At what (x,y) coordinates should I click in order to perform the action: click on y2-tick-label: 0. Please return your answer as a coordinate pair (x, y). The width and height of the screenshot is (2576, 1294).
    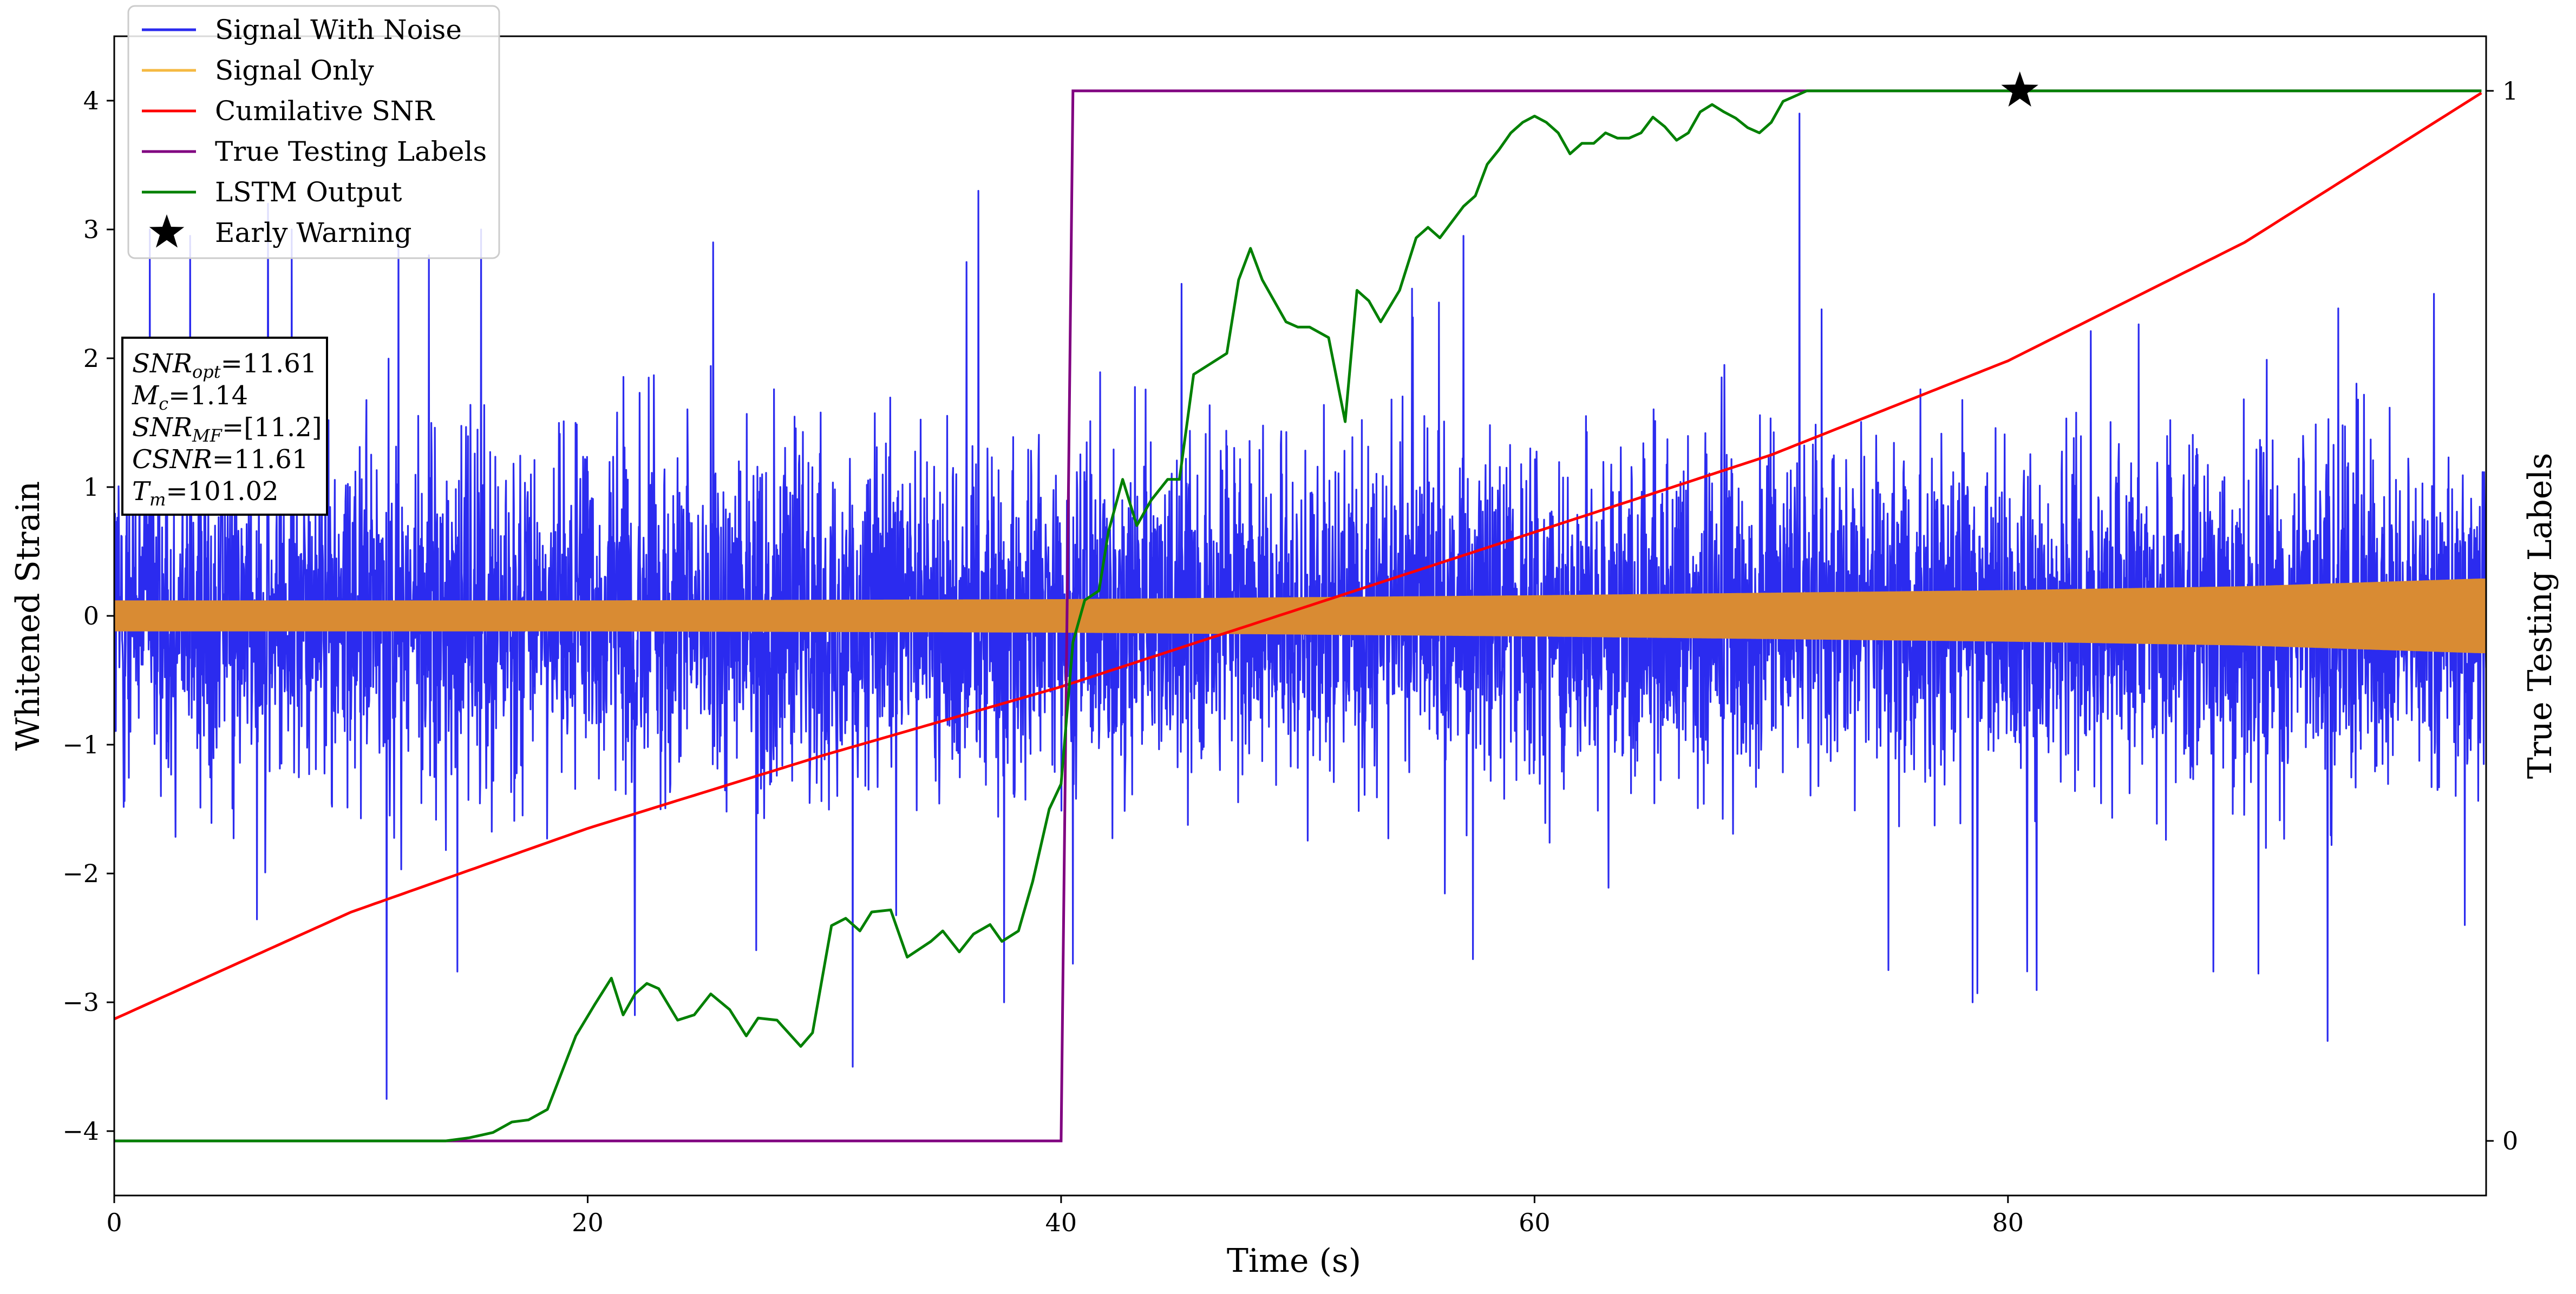
    Looking at the image, I should click on (2510, 1140).